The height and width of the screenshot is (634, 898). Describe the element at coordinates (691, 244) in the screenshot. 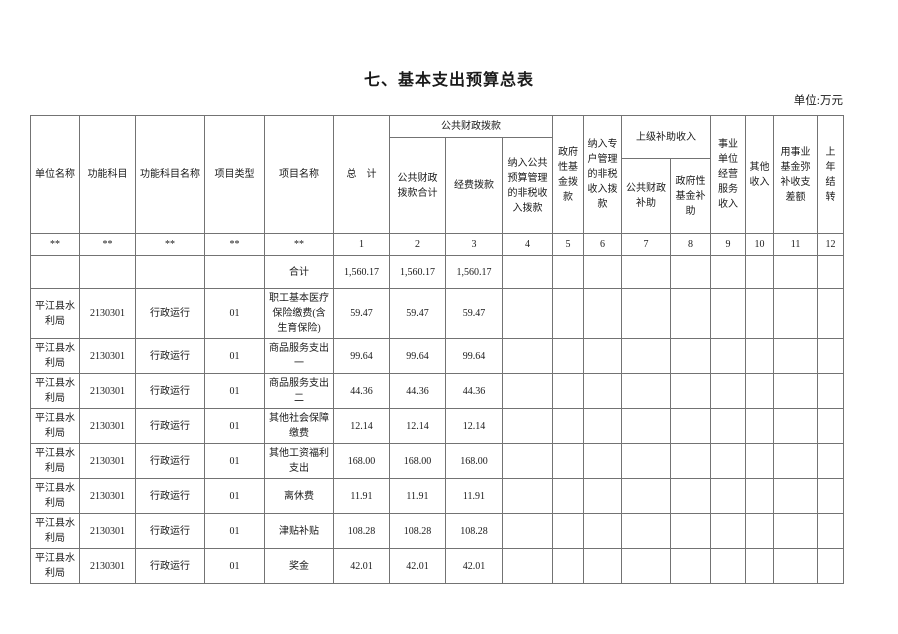

I see `marker-cell: 8` at that location.